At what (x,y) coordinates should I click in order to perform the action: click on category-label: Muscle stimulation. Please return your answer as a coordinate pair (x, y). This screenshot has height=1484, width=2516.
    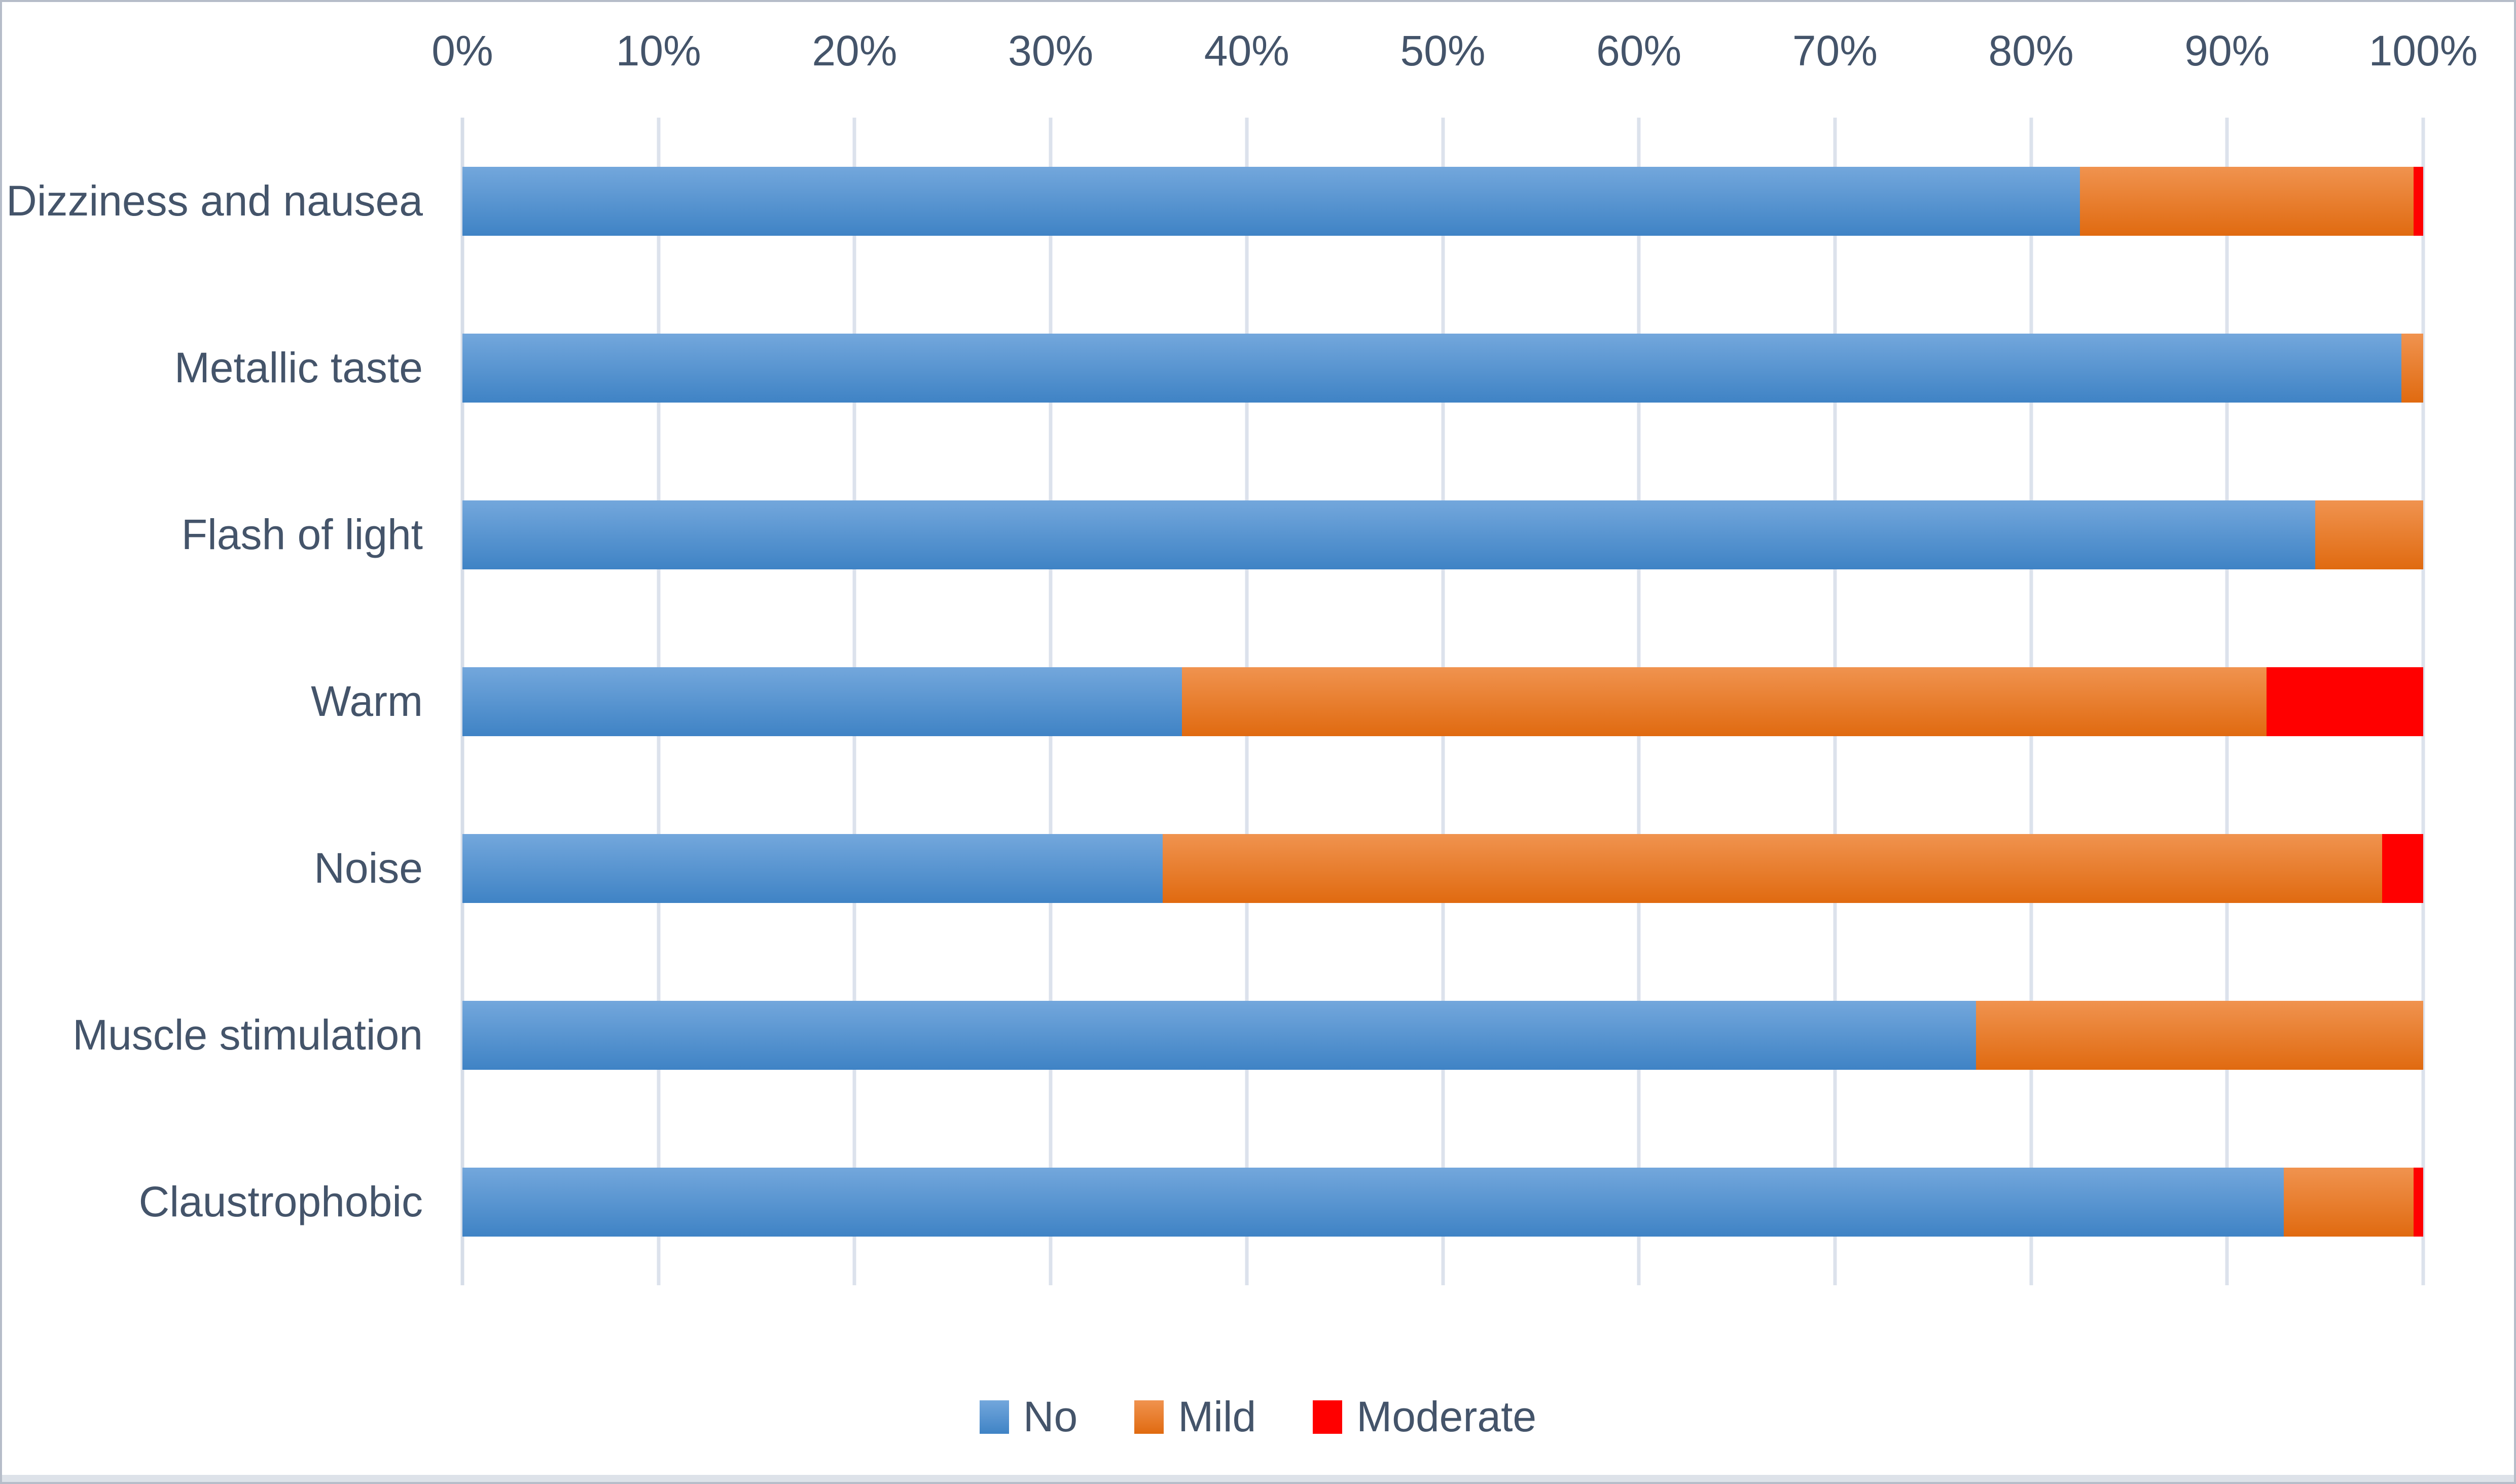
    Looking at the image, I should click on (248, 1035).